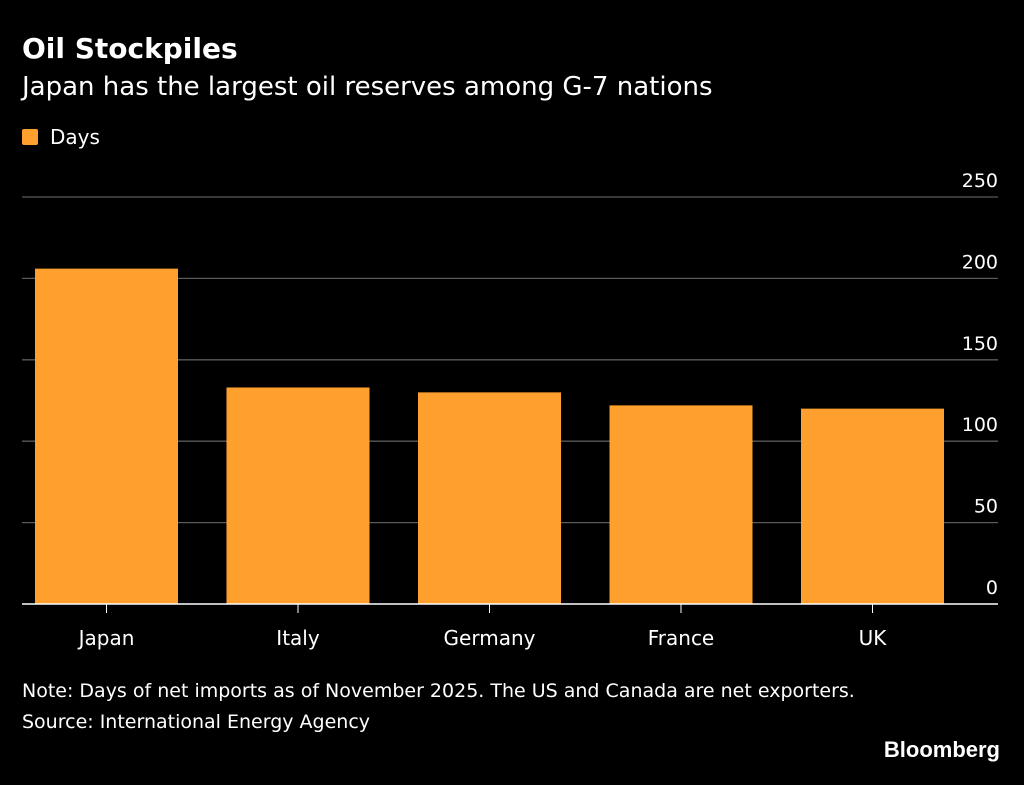 This screenshot has height=785, width=1024. Describe the element at coordinates (298, 638) in the screenshot. I see `x-category-label: Italy` at that location.